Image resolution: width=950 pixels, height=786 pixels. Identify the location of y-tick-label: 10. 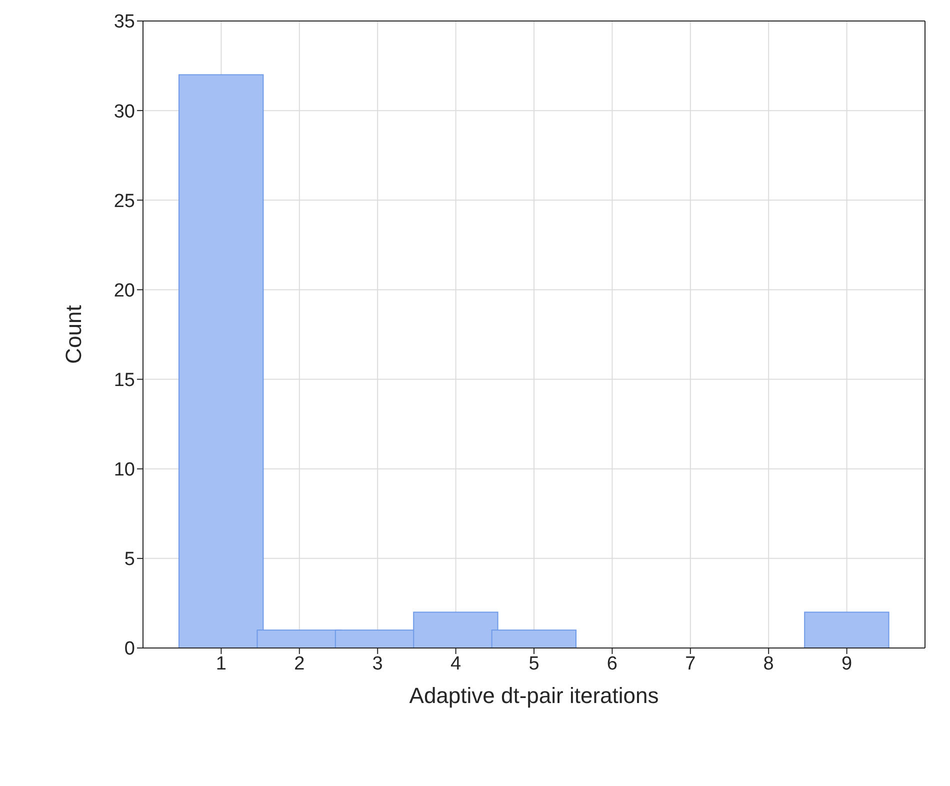
(124, 470).